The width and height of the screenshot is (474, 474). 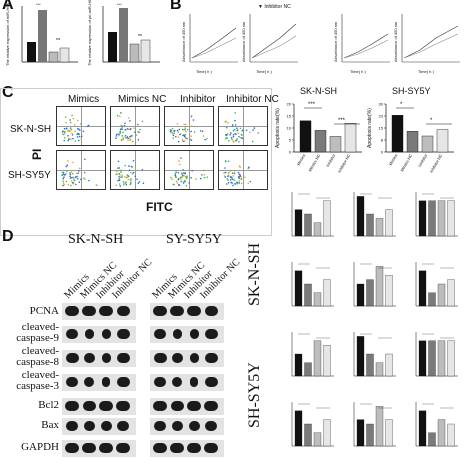 What do you see at coordinates (335, 41) in the screenshot?
I see `panel-b-ylabel-3: Absorbance of 450 nm` at bounding box center [335, 41].